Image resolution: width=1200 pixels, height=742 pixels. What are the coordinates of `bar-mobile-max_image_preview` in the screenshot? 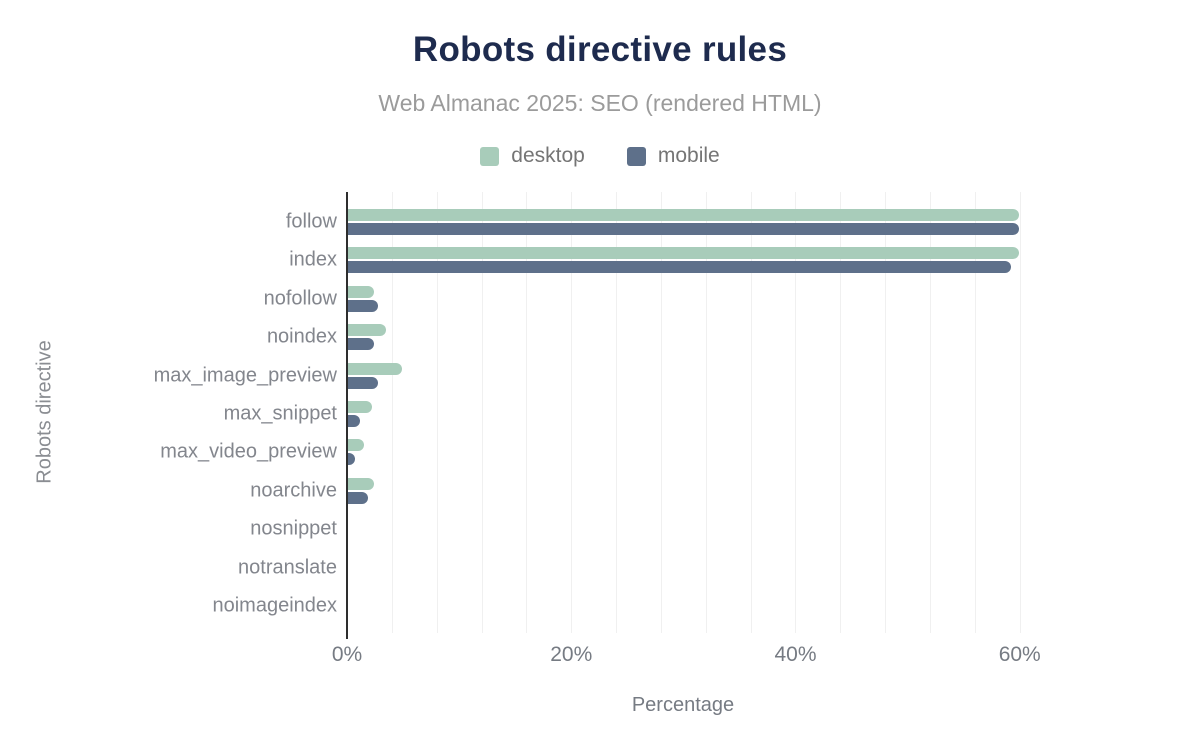 It's located at (363, 382).